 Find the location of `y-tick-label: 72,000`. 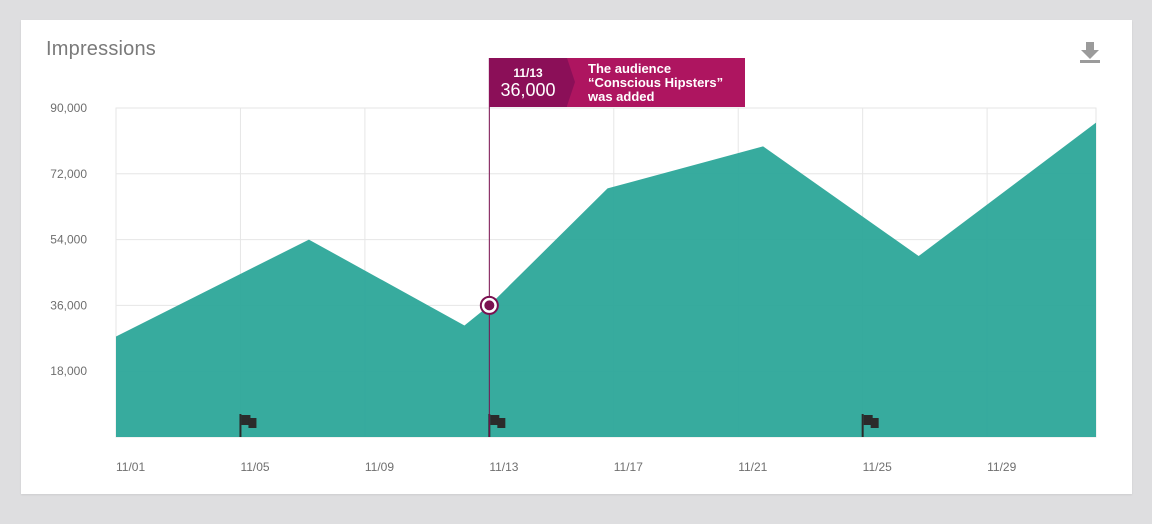

y-tick-label: 72,000 is located at coordinates (68, 174).